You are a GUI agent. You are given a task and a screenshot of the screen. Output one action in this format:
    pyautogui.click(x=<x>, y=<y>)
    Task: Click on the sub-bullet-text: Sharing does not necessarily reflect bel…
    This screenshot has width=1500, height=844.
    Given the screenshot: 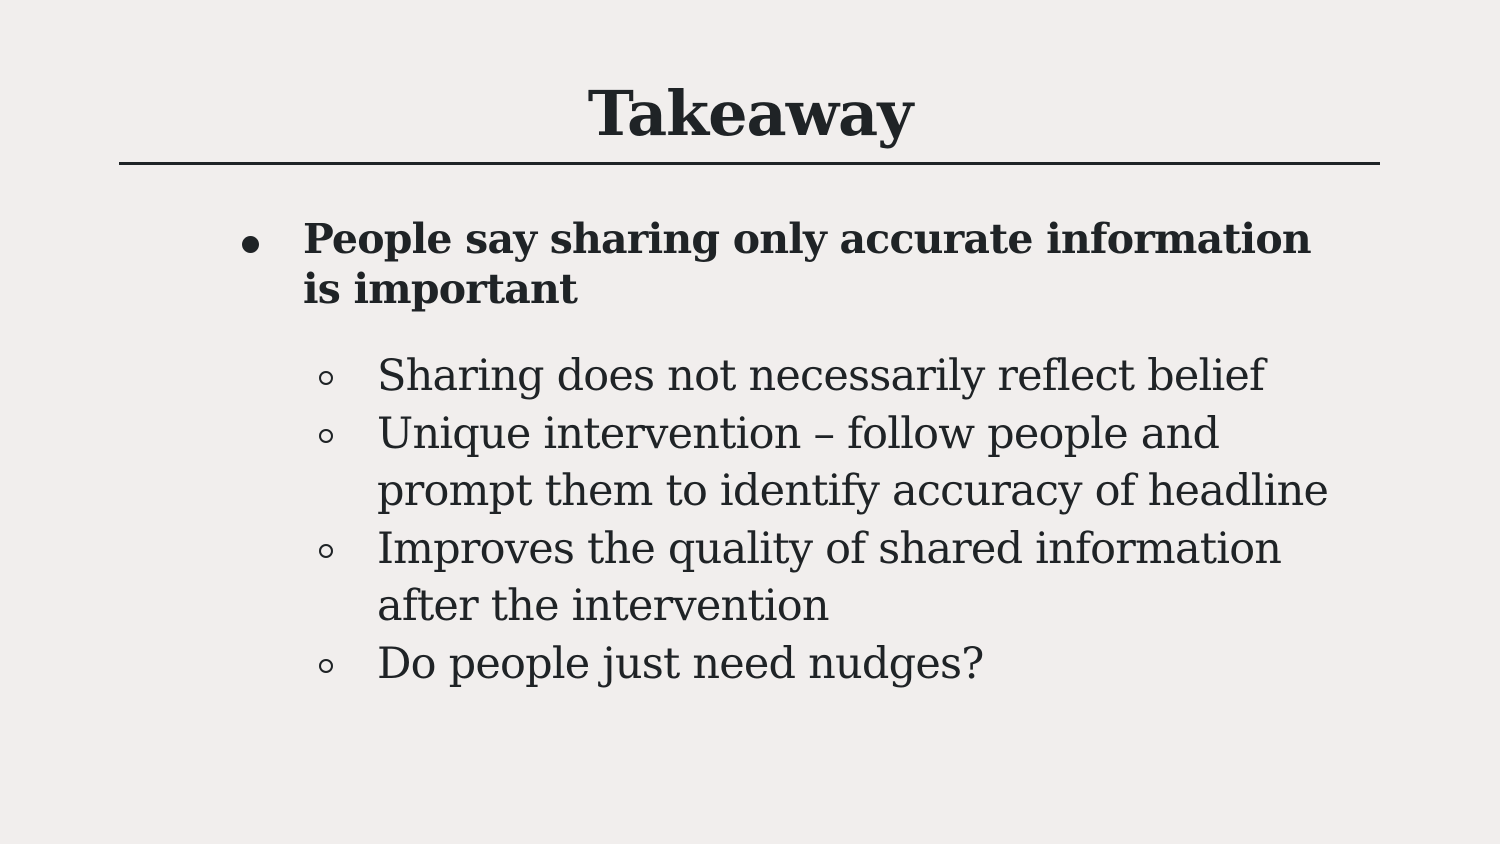 What is the action you would take?
    pyautogui.click(x=821, y=376)
    